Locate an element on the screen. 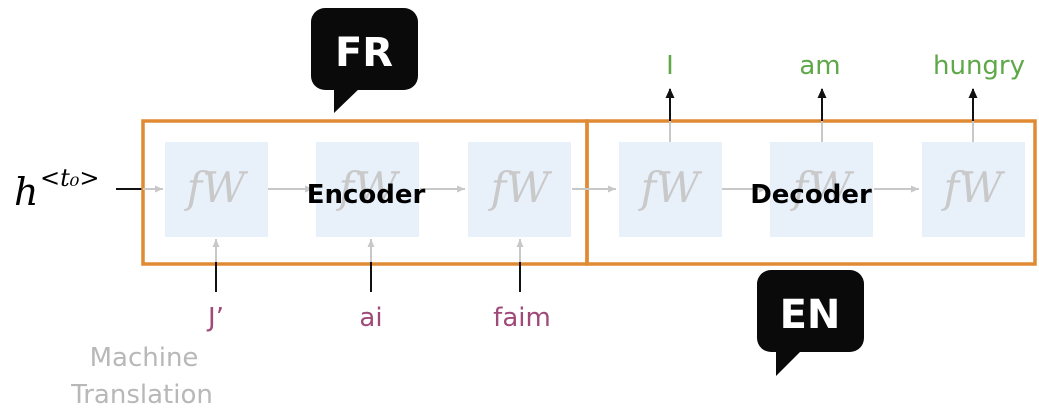 The height and width of the screenshot is (420, 1039). fr-speech-bubble: FR is located at coordinates (364, 60).